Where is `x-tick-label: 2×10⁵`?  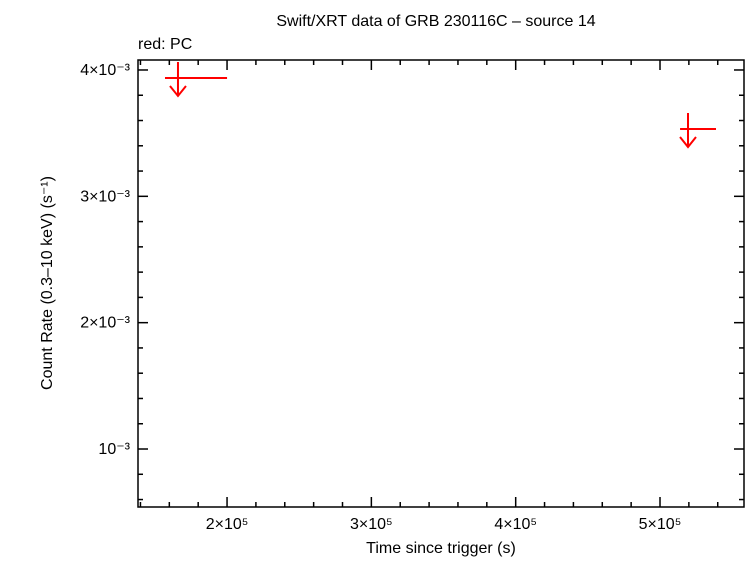
x-tick-label: 2×10⁵ is located at coordinates (227, 524).